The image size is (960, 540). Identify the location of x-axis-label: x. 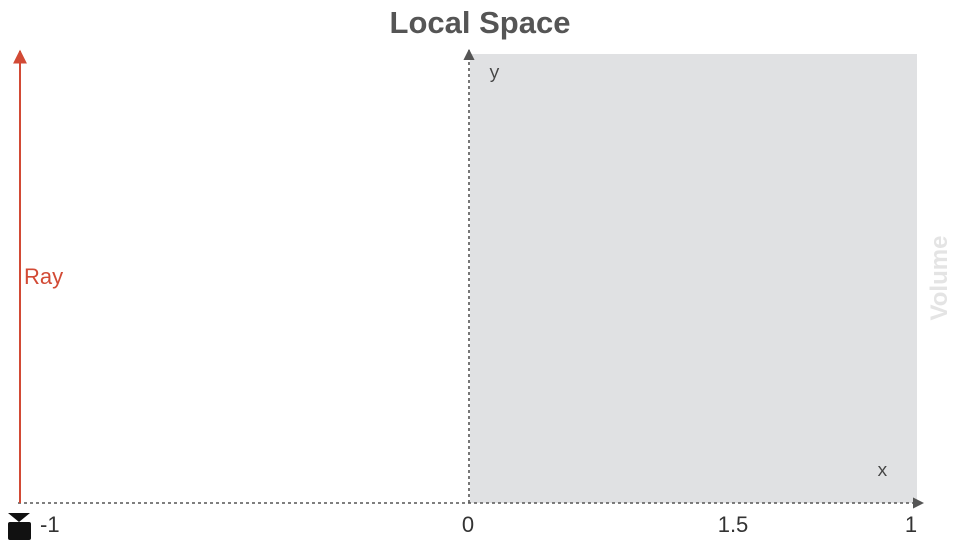
(882, 472).